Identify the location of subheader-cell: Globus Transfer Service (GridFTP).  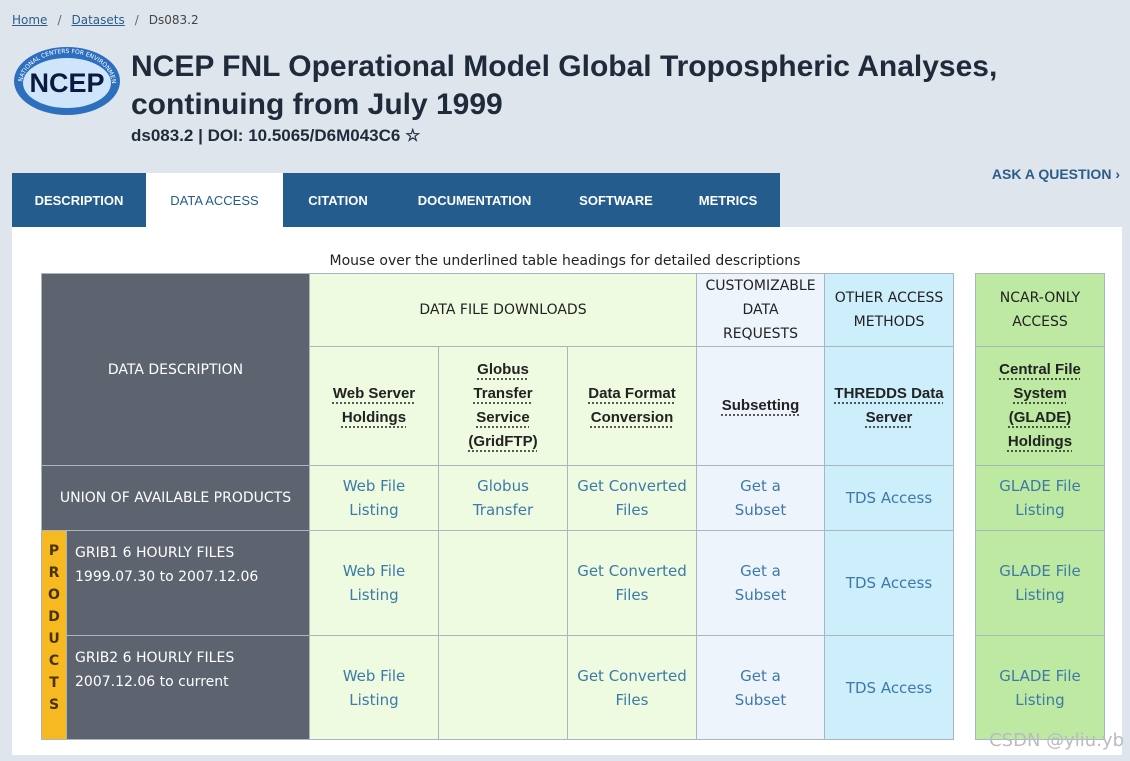
(503, 406).